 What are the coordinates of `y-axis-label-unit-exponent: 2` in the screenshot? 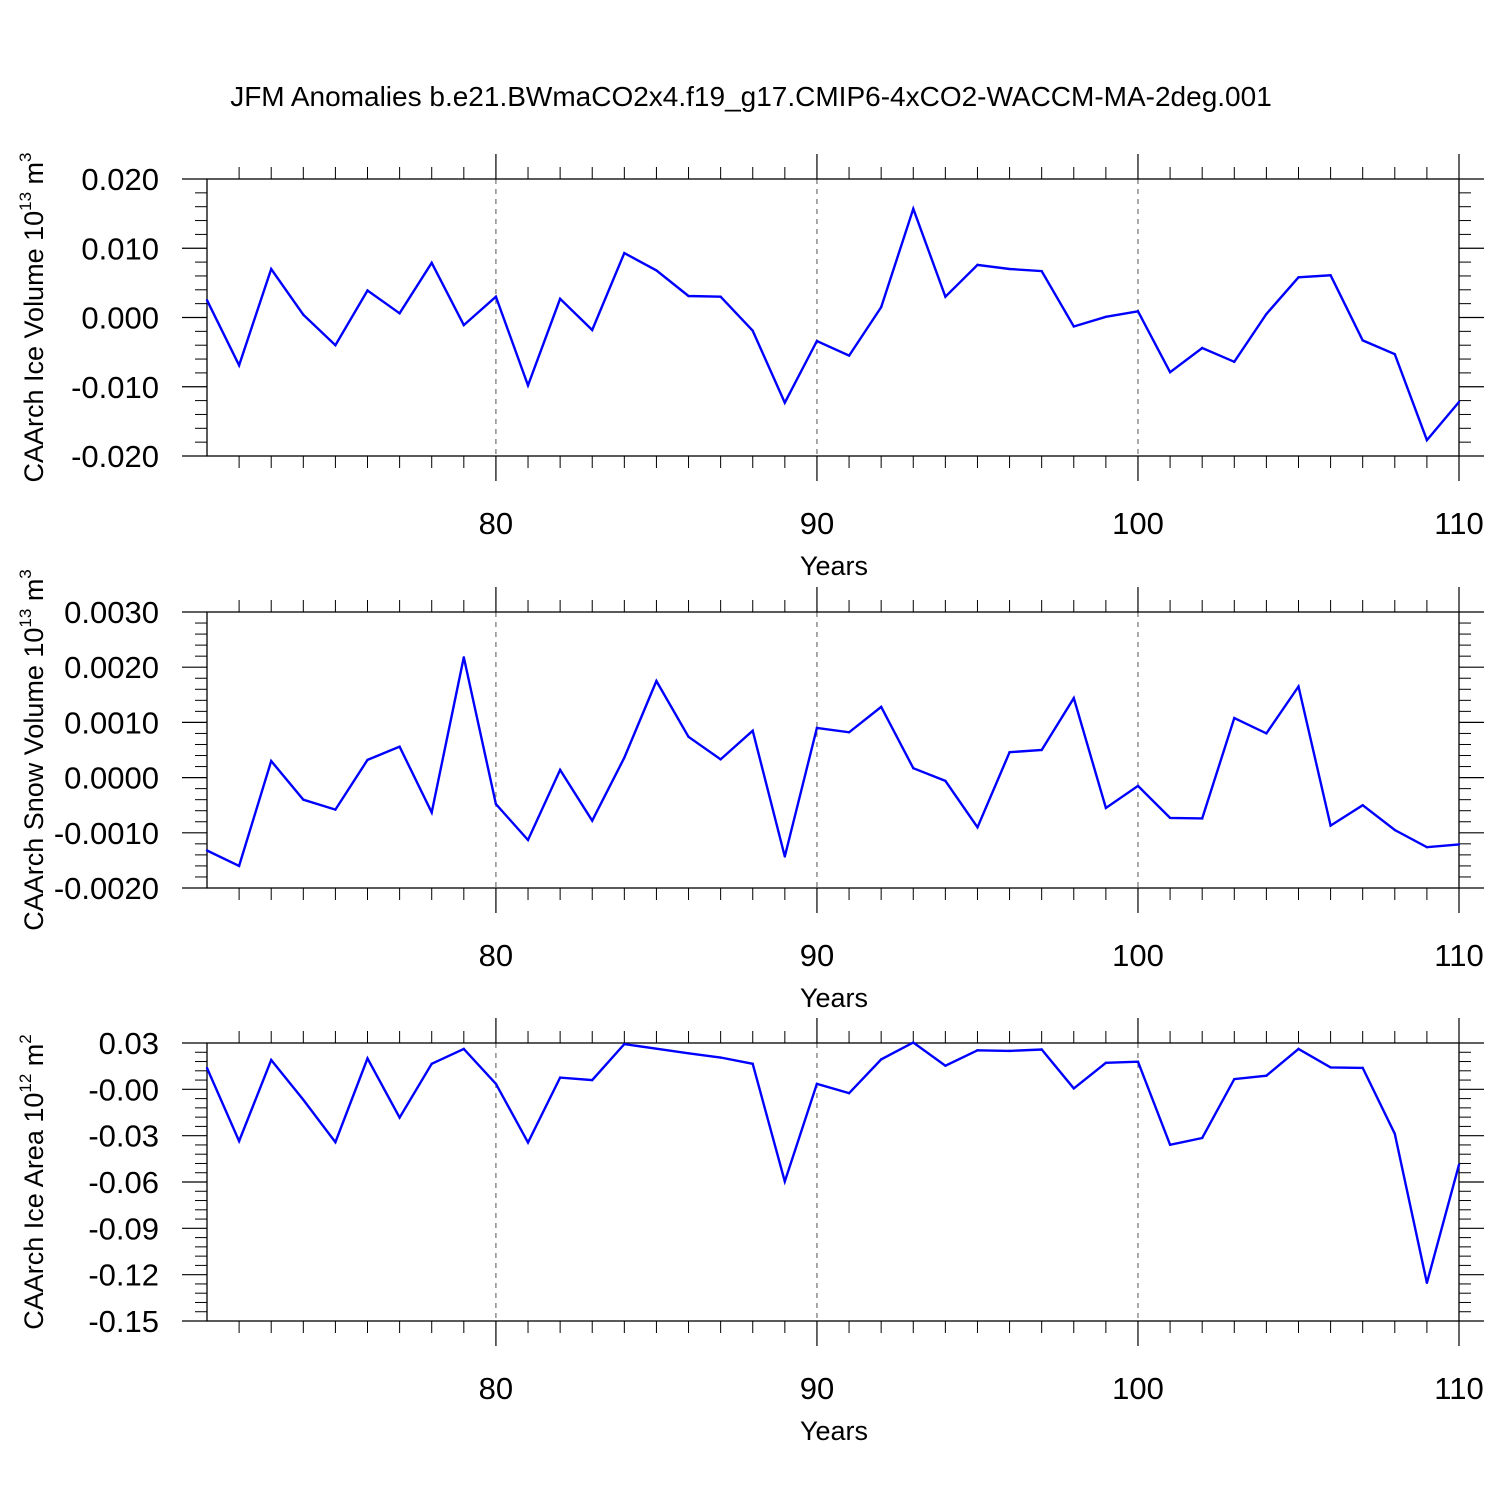 It's located at (25, 1038).